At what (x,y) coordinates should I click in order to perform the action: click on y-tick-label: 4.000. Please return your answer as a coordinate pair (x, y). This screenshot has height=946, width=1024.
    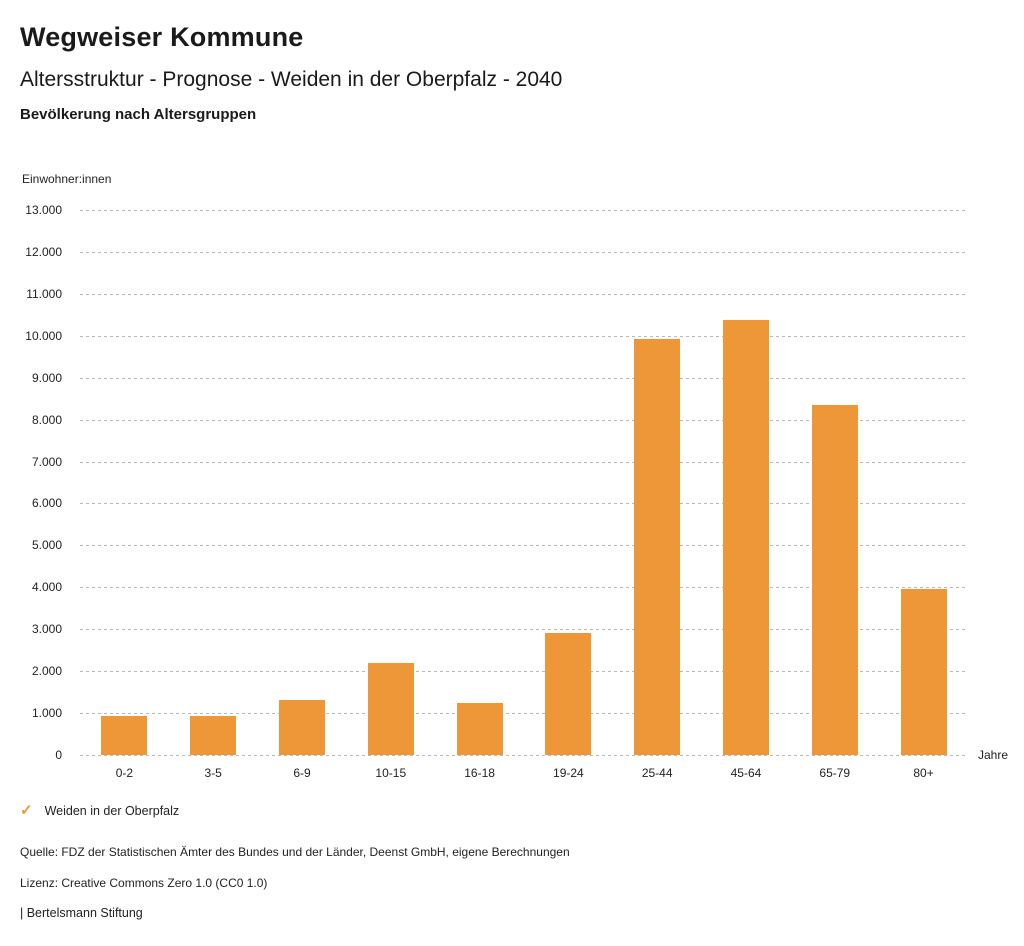
    Looking at the image, I should click on (46, 587).